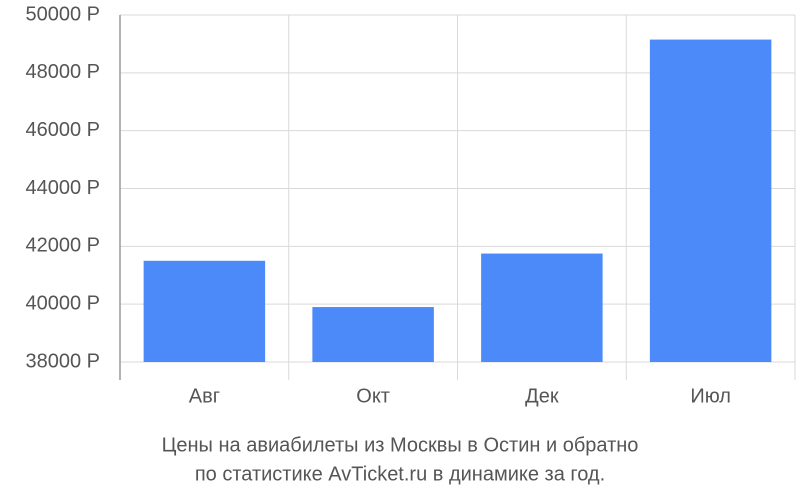 The image size is (800, 500). Describe the element at coordinates (373, 396) in the screenshot. I see `x-tick-label: Окт` at that location.